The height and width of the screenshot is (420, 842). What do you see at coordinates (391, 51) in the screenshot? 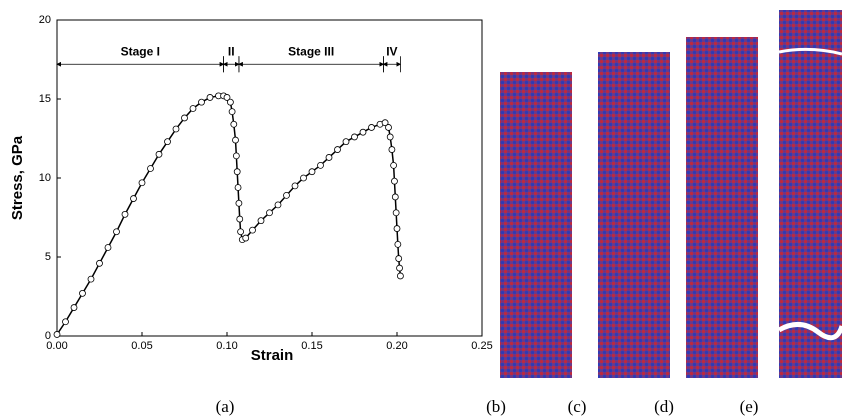
I see `stage-label: IV` at bounding box center [391, 51].